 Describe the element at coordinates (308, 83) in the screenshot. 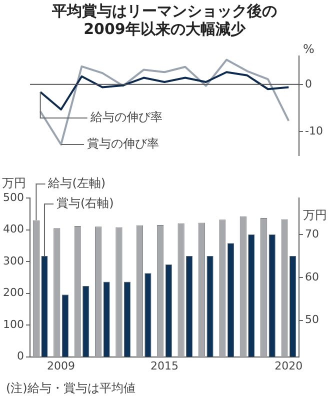

I see `y2-tick-label: 0` at that location.